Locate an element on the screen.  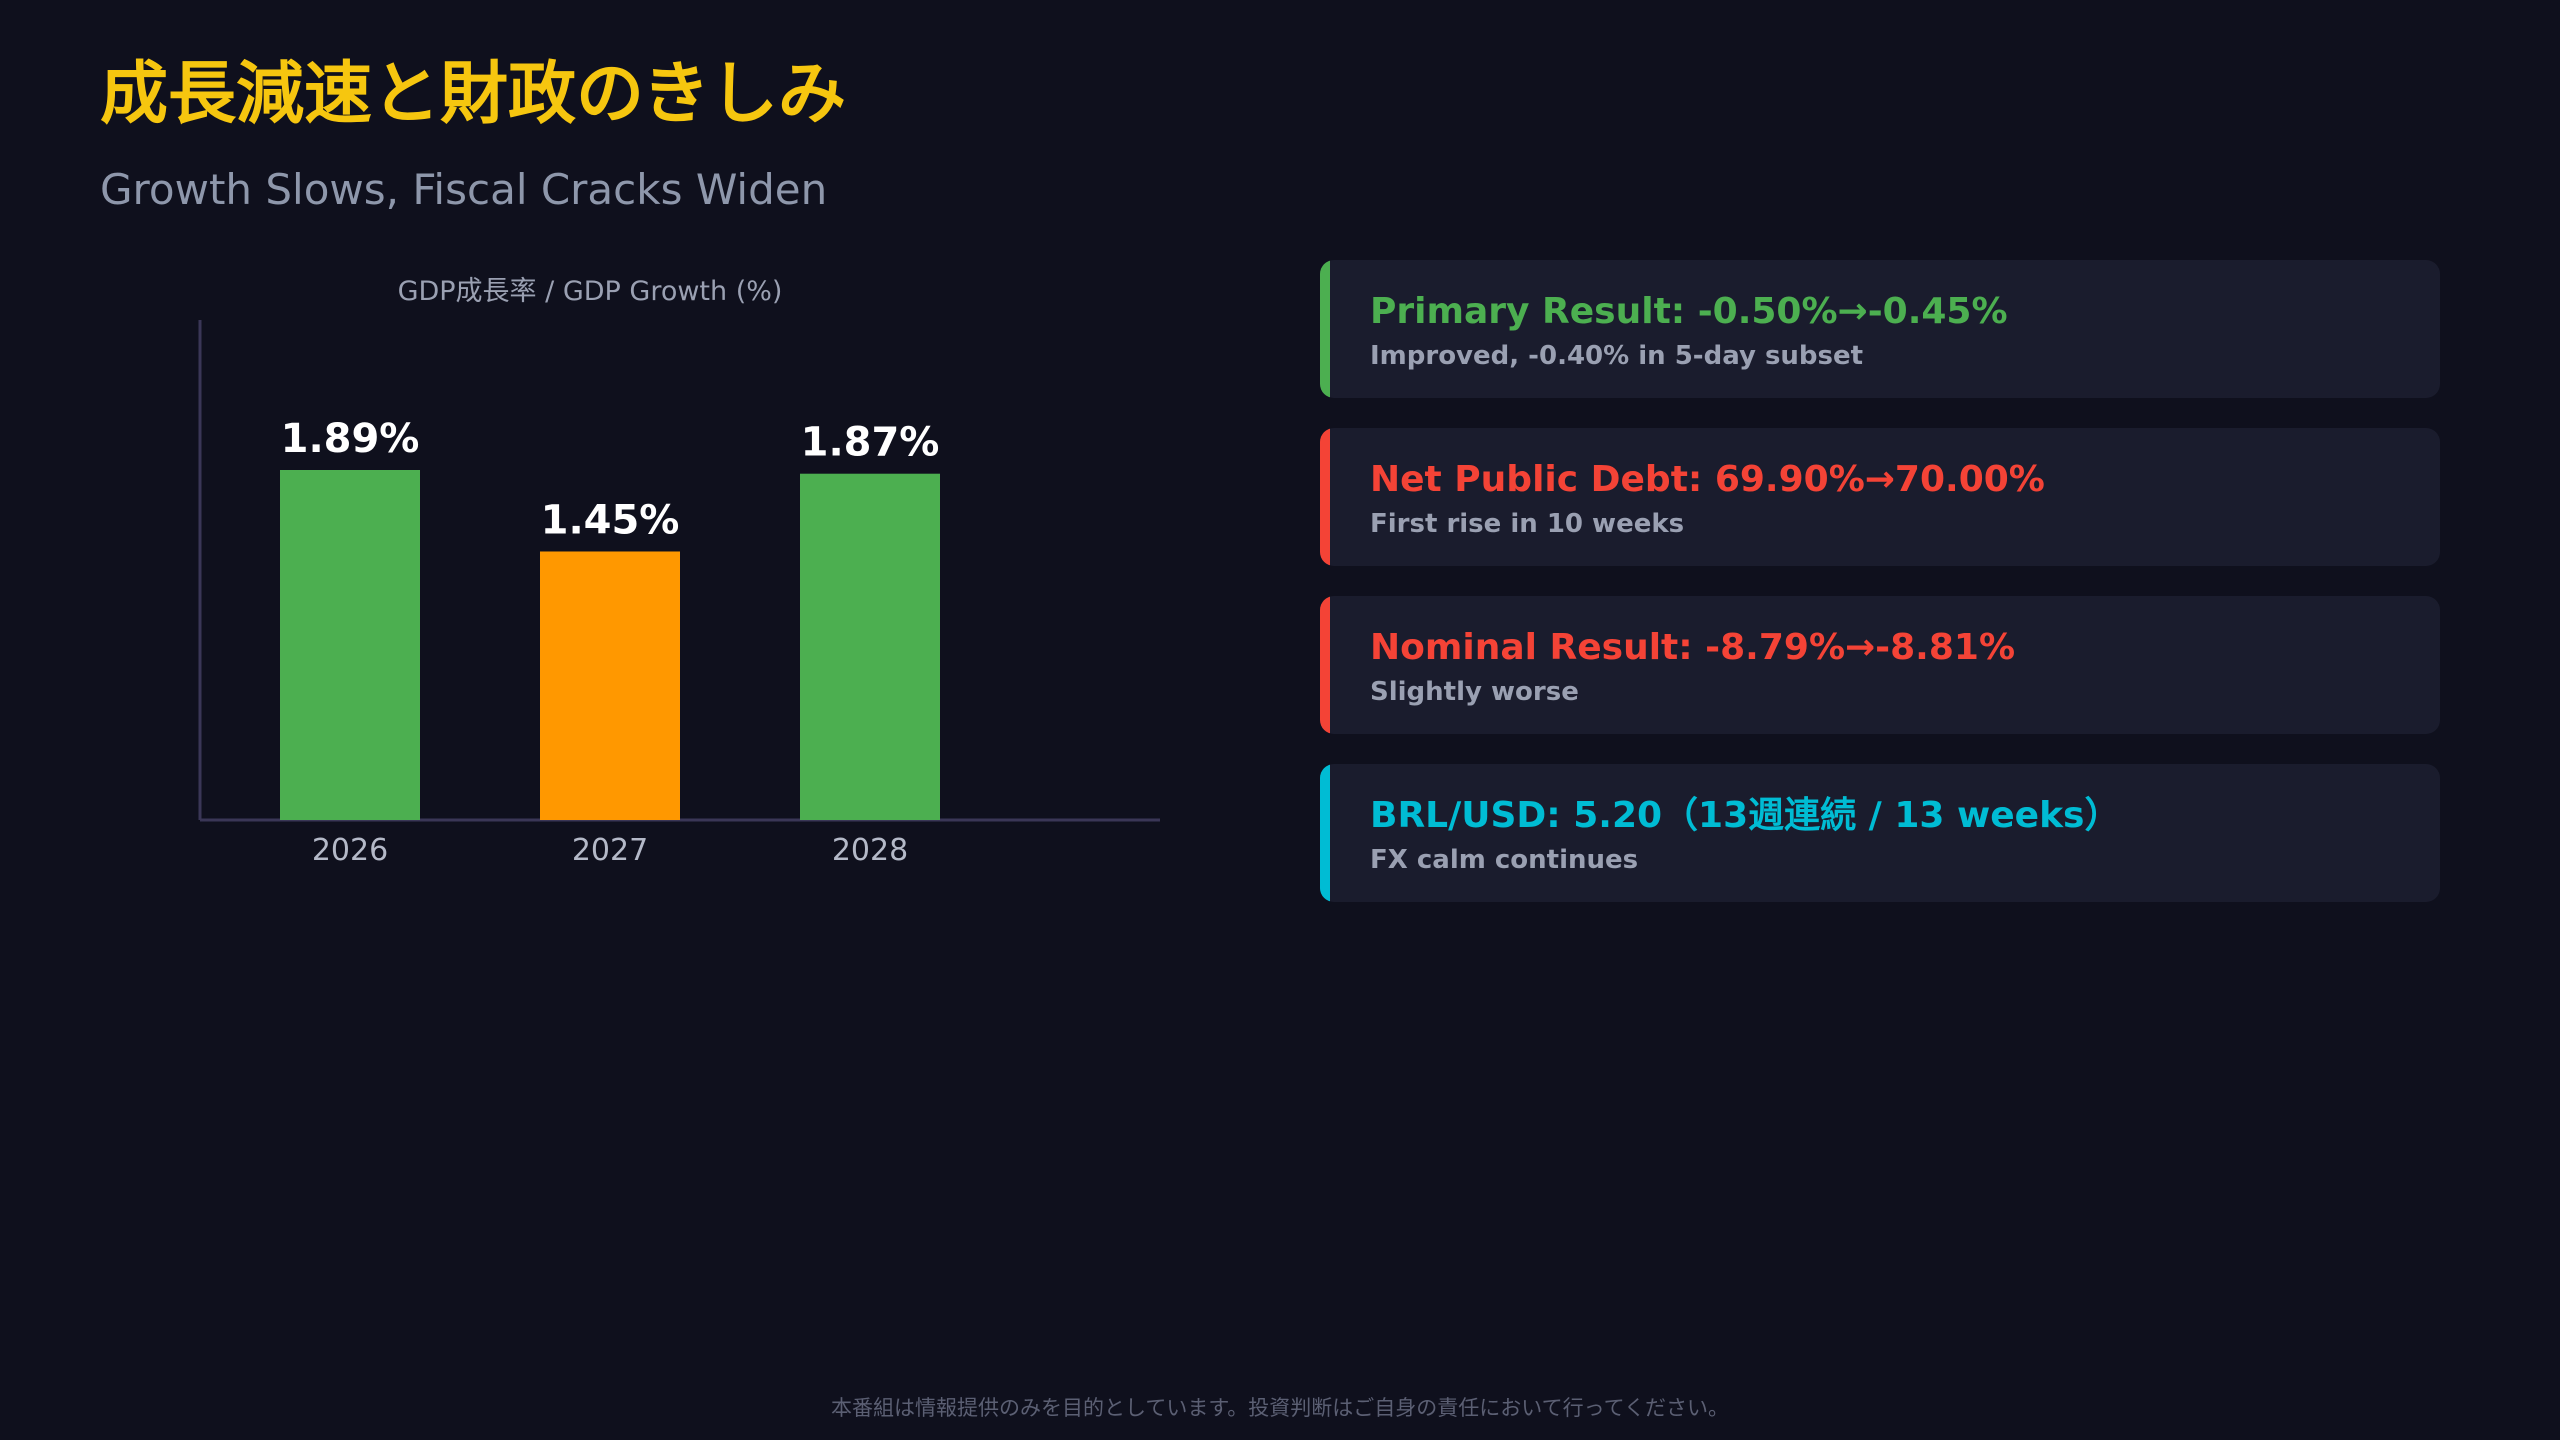
card-heading: Nominal Result: -8.79%→-8.81% is located at coordinates (1693, 647).